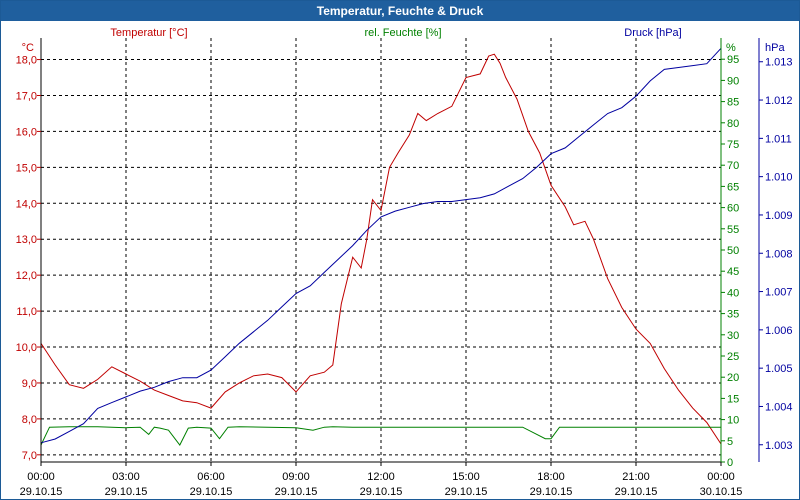 This screenshot has height=500, width=800. I want to click on humidity-axis-title: rel. Feuchte [%], so click(402, 33).